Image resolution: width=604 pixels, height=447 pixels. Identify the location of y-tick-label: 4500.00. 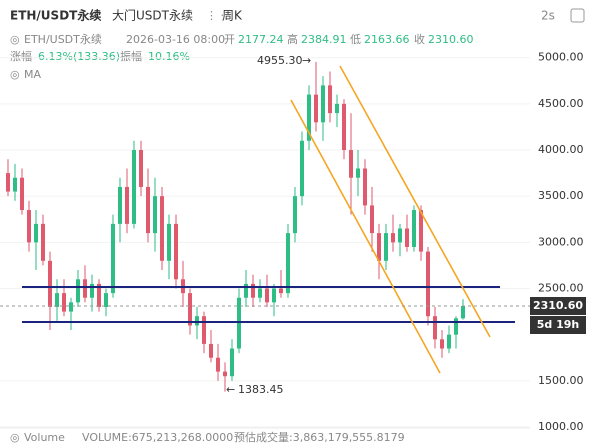
(561, 103).